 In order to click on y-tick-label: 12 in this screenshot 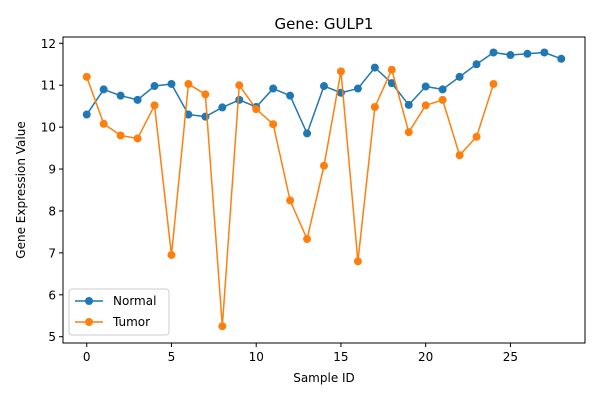, I will do `click(48, 44)`.